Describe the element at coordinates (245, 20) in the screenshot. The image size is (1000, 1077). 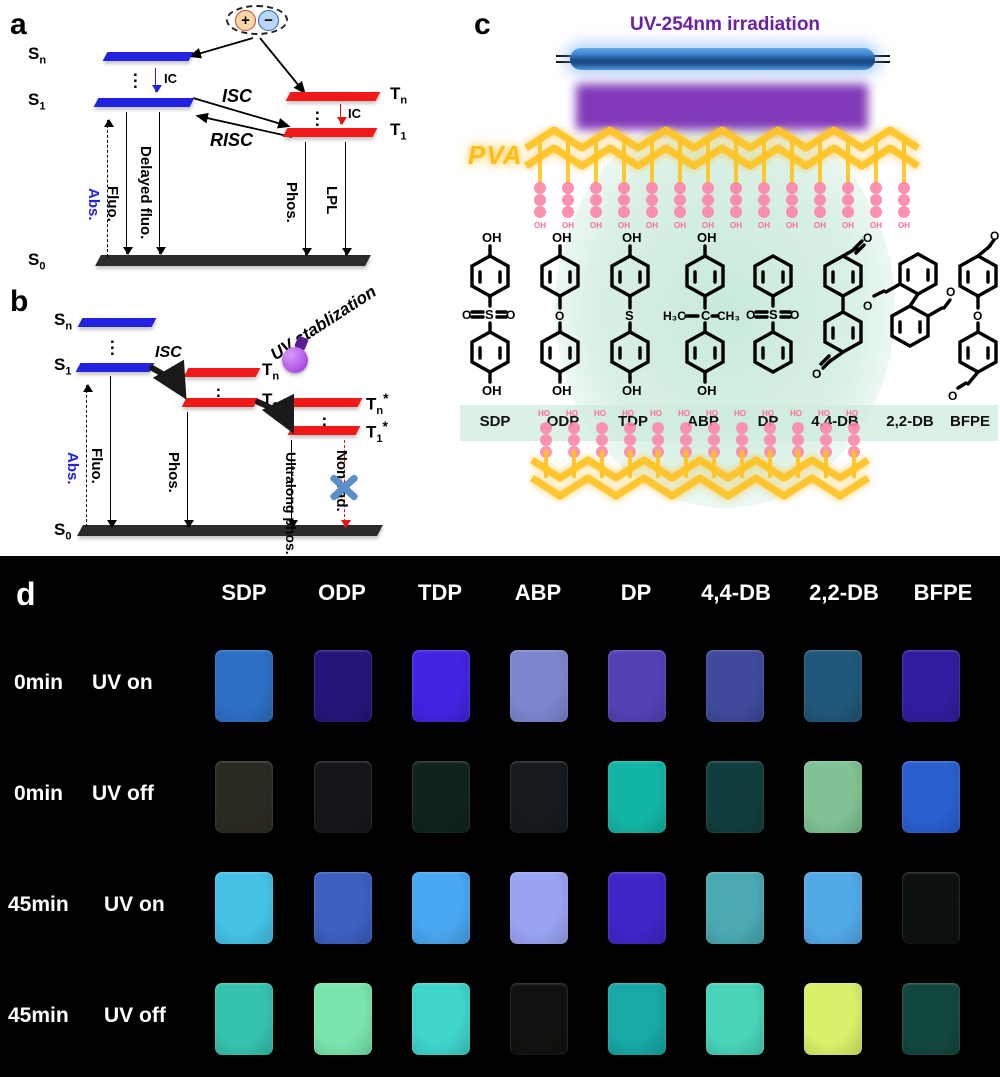
I see `positive-charge-icon: +` at that location.